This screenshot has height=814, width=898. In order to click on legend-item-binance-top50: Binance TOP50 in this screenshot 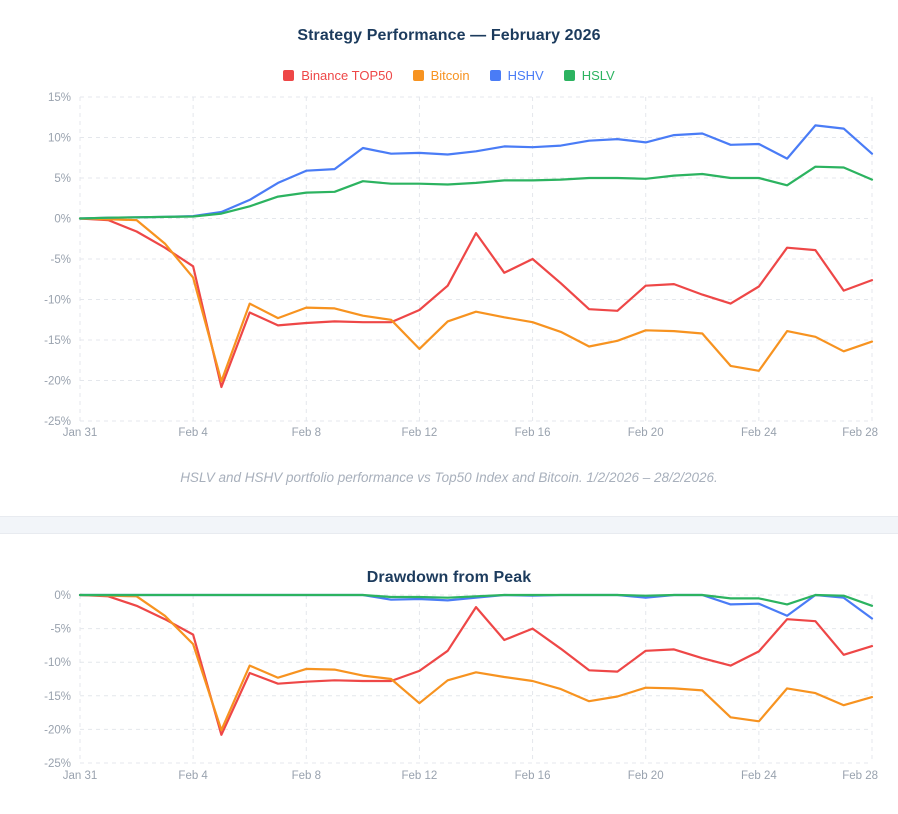, I will do `click(338, 75)`.